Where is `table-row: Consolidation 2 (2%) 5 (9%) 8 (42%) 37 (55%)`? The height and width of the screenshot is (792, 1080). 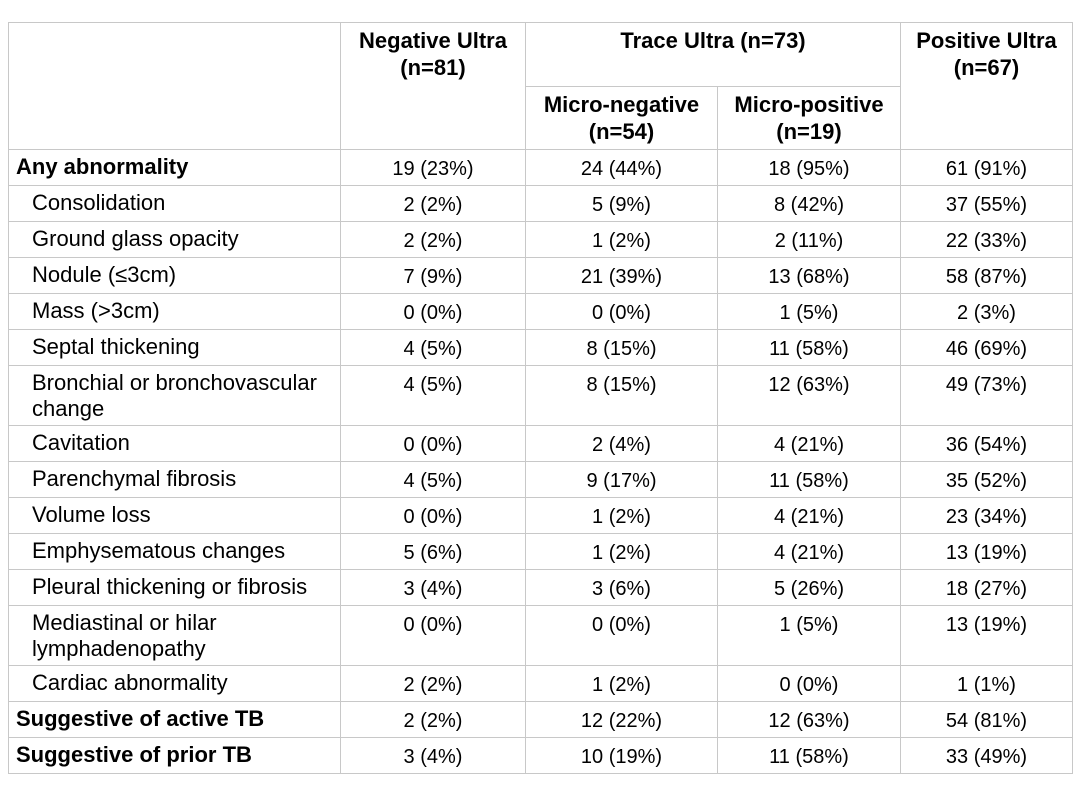 table-row: Consolidation 2 (2%) 5 (9%) 8 (42%) 37 (55%) is located at coordinates (540, 203).